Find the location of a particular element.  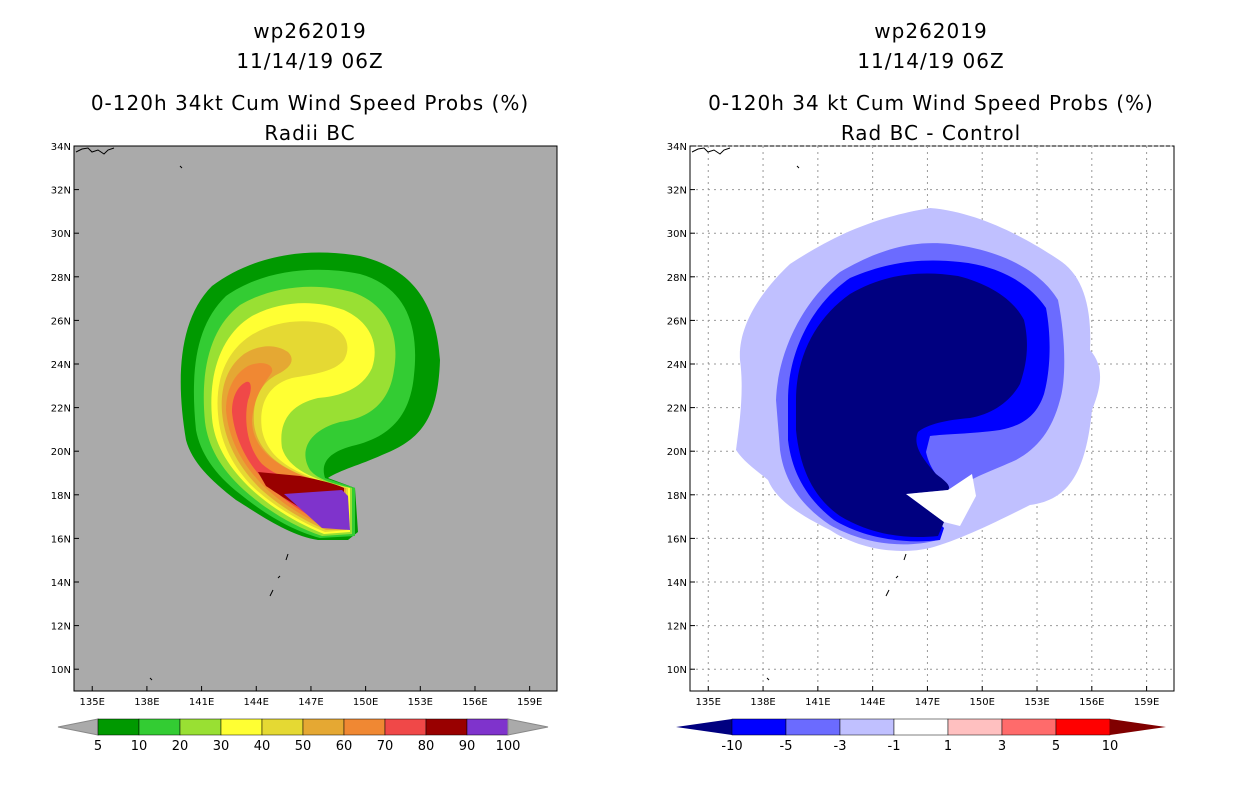

right-storm-id: wp262019 is located at coordinates (931, 31).